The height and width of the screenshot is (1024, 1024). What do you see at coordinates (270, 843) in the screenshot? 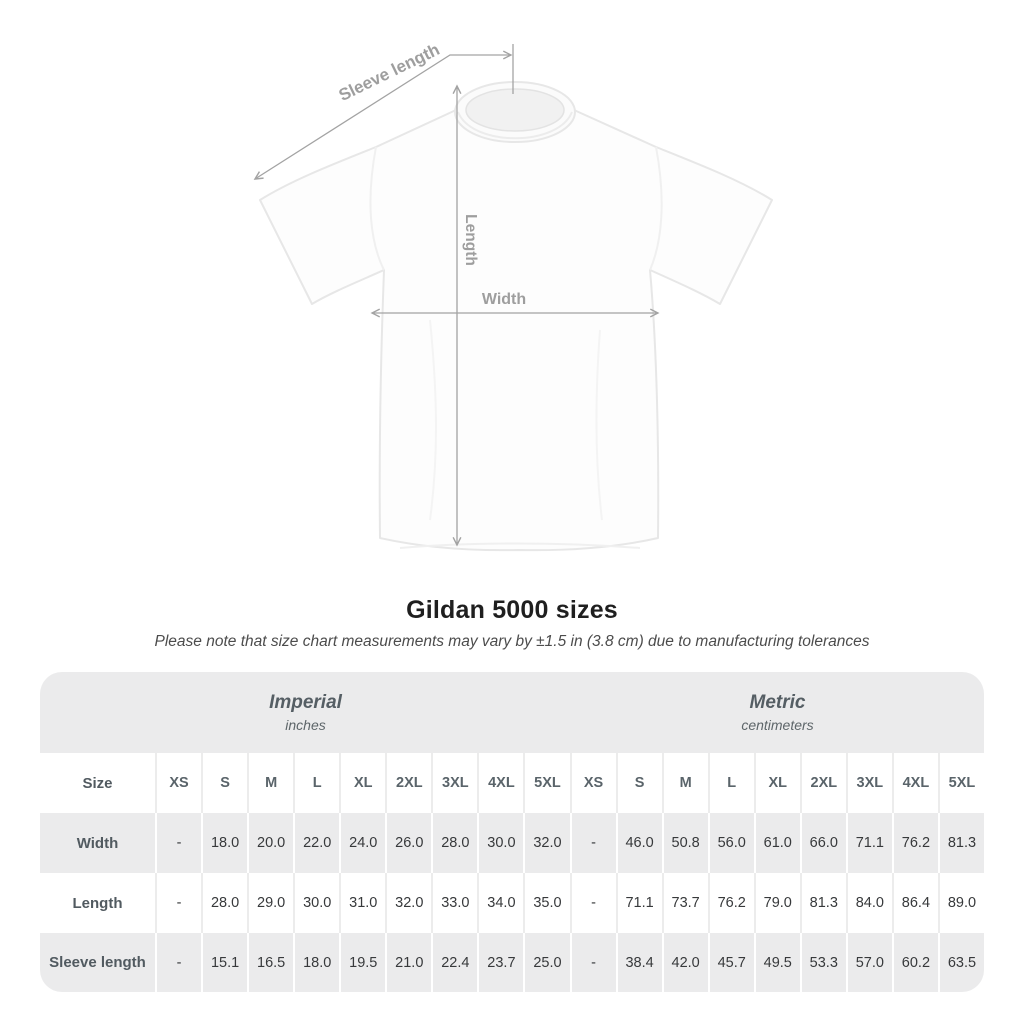
I see `table-cell: 20.0` at bounding box center [270, 843].